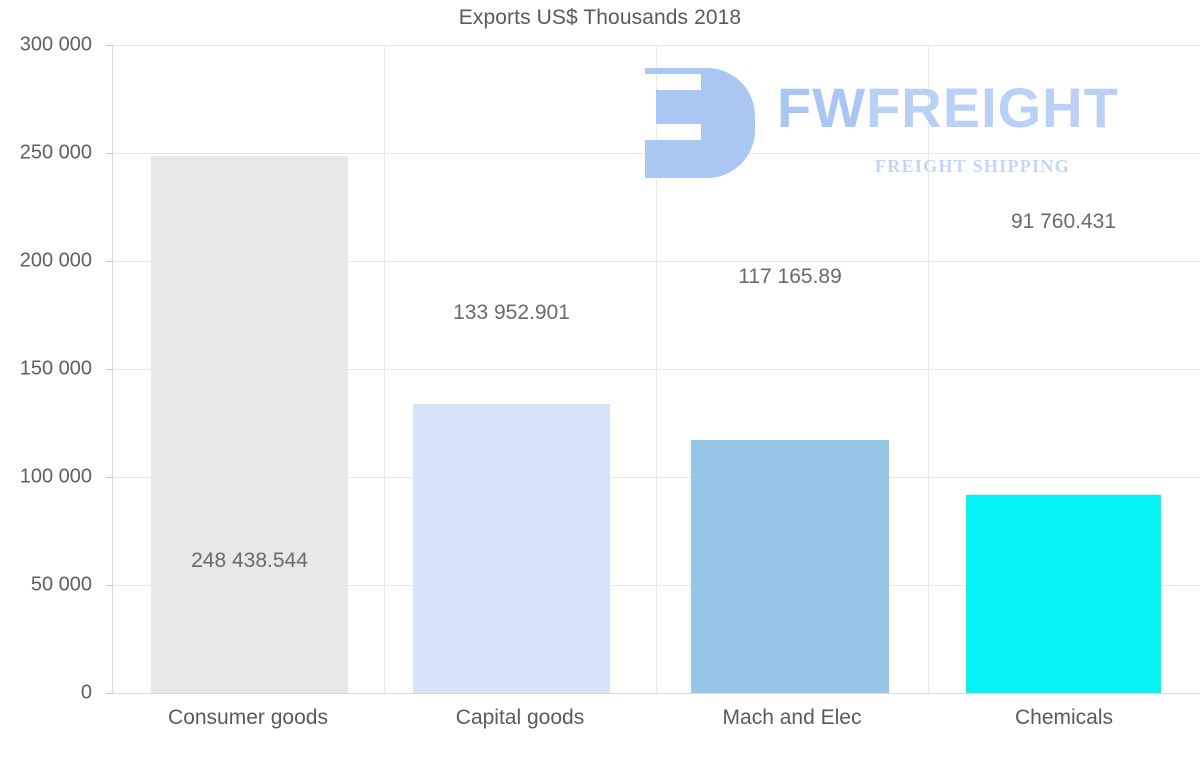  Describe the element at coordinates (600, 17) in the screenshot. I see `chart-title: Exports US$ Thousands 2018` at that location.